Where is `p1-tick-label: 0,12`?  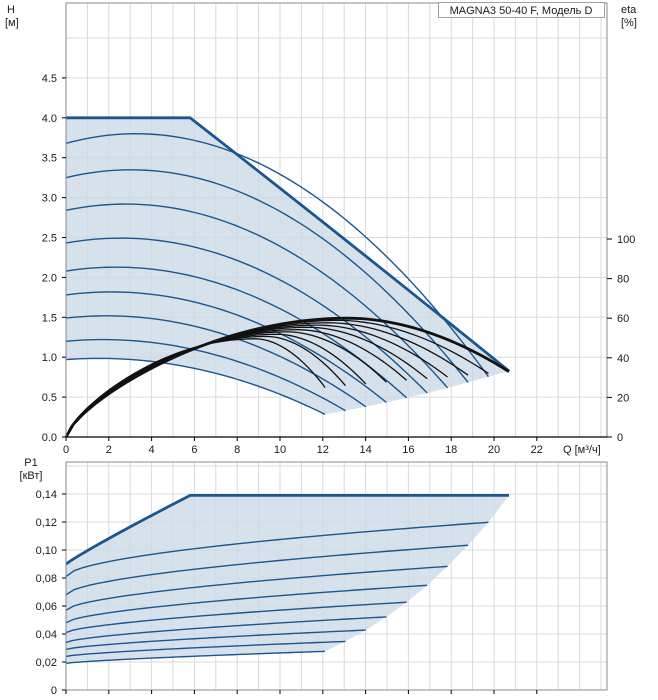
p1-tick-label: 0,12 is located at coordinates (46, 523).